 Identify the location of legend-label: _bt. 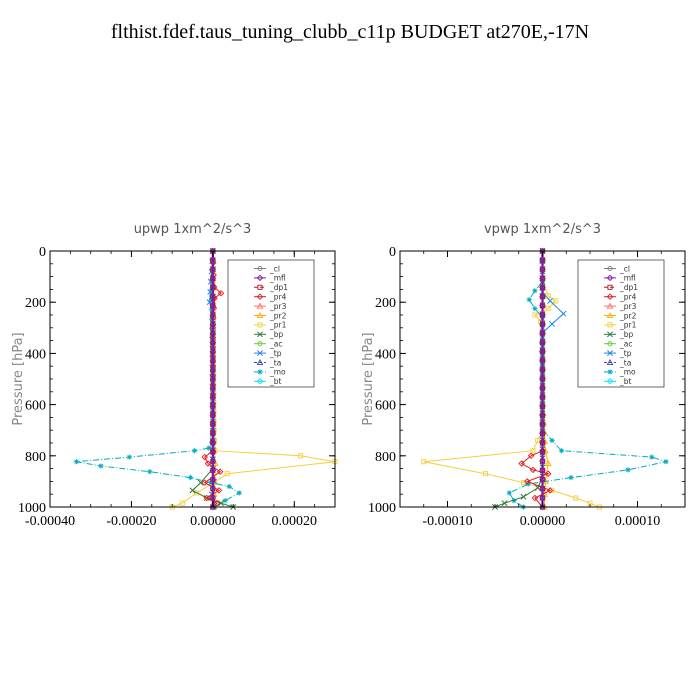
(275, 381).